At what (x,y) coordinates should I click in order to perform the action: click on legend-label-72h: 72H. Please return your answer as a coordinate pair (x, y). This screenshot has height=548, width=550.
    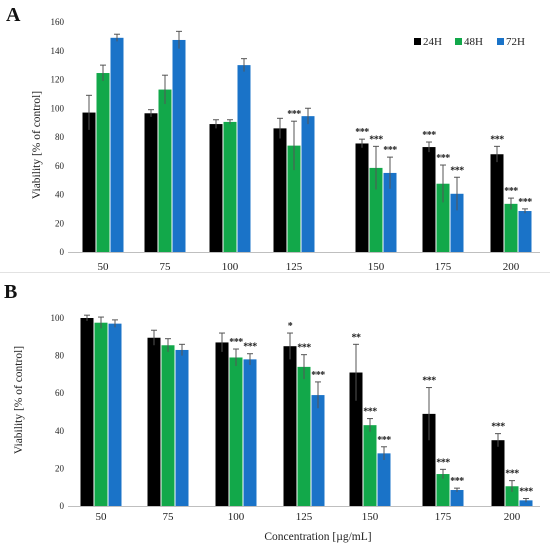
    Looking at the image, I should click on (515, 42).